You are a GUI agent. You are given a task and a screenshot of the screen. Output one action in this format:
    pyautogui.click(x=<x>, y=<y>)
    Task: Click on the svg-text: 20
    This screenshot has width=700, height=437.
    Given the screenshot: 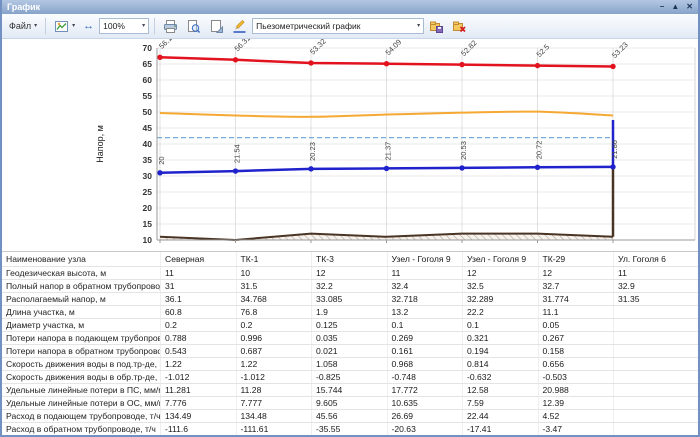 What is the action you would take?
    pyautogui.click(x=161, y=160)
    